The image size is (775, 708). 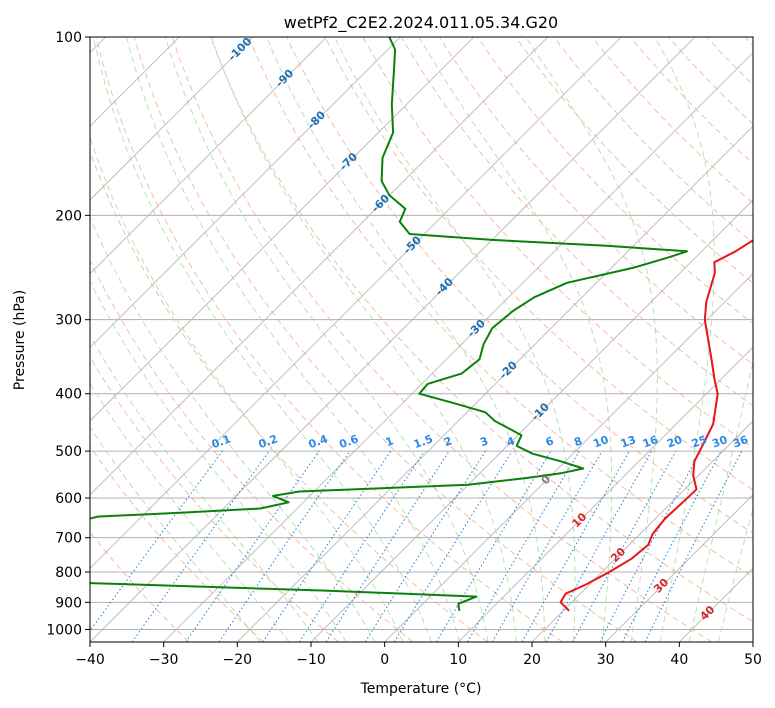 I want to click on isotherm-label: -50, so click(x=412, y=244).